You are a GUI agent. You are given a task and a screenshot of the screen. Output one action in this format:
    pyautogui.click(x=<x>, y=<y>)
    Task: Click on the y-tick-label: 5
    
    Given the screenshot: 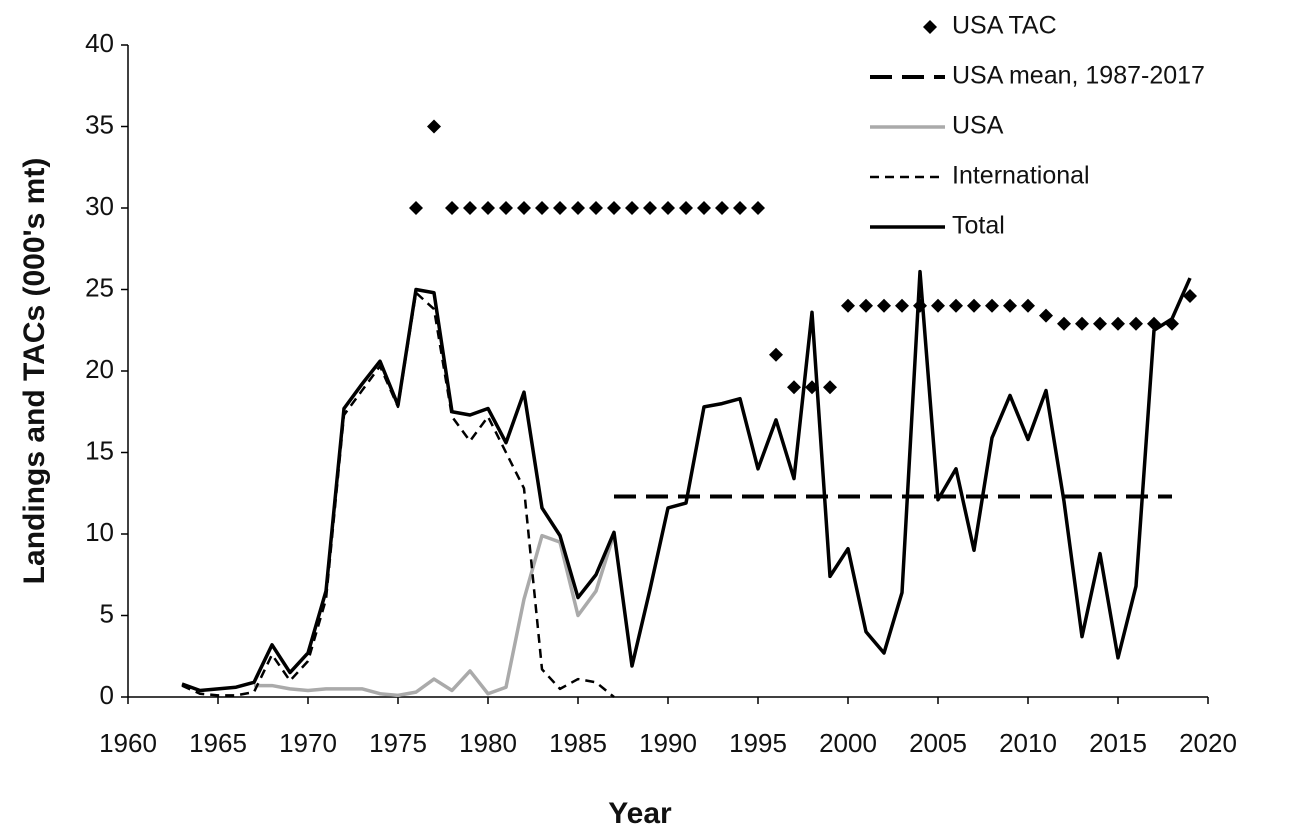 What is the action you would take?
    pyautogui.click(x=107, y=613)
    